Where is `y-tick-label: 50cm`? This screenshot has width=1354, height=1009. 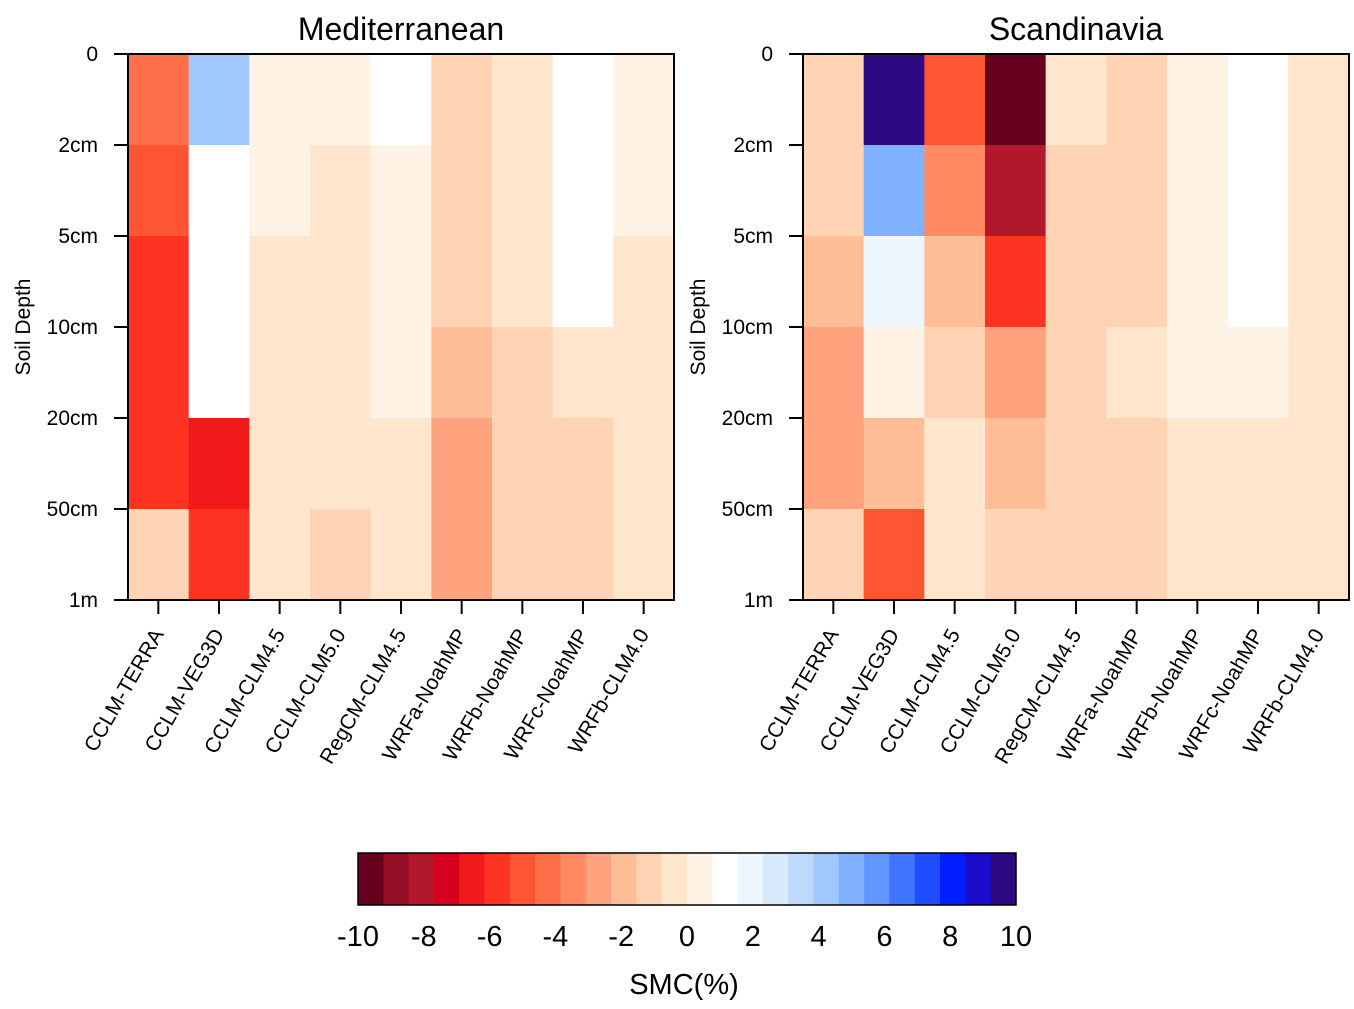 y-tick-label: 50cm is located at coordinates (747, 509).